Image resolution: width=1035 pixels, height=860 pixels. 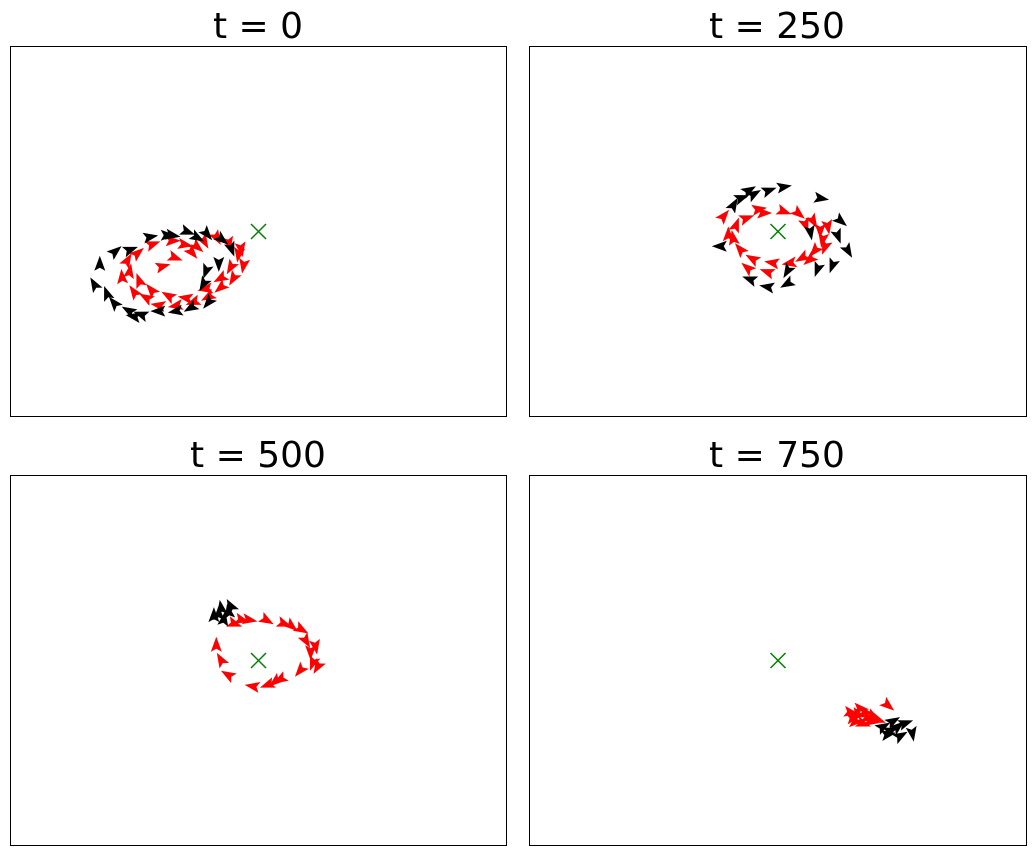 I want to click on panel-title-3: t = 500, so click(x=258, y=455).